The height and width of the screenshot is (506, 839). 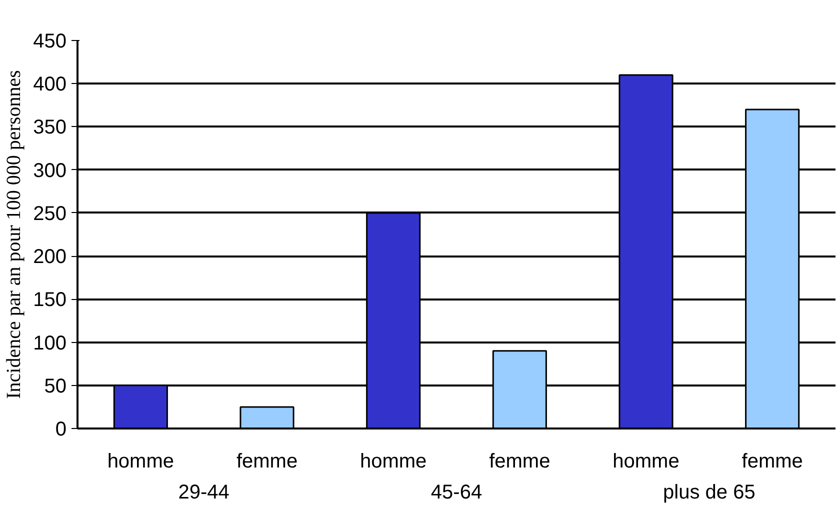 I want to click on y-tick-label: 100, so click(x=50, y=343).